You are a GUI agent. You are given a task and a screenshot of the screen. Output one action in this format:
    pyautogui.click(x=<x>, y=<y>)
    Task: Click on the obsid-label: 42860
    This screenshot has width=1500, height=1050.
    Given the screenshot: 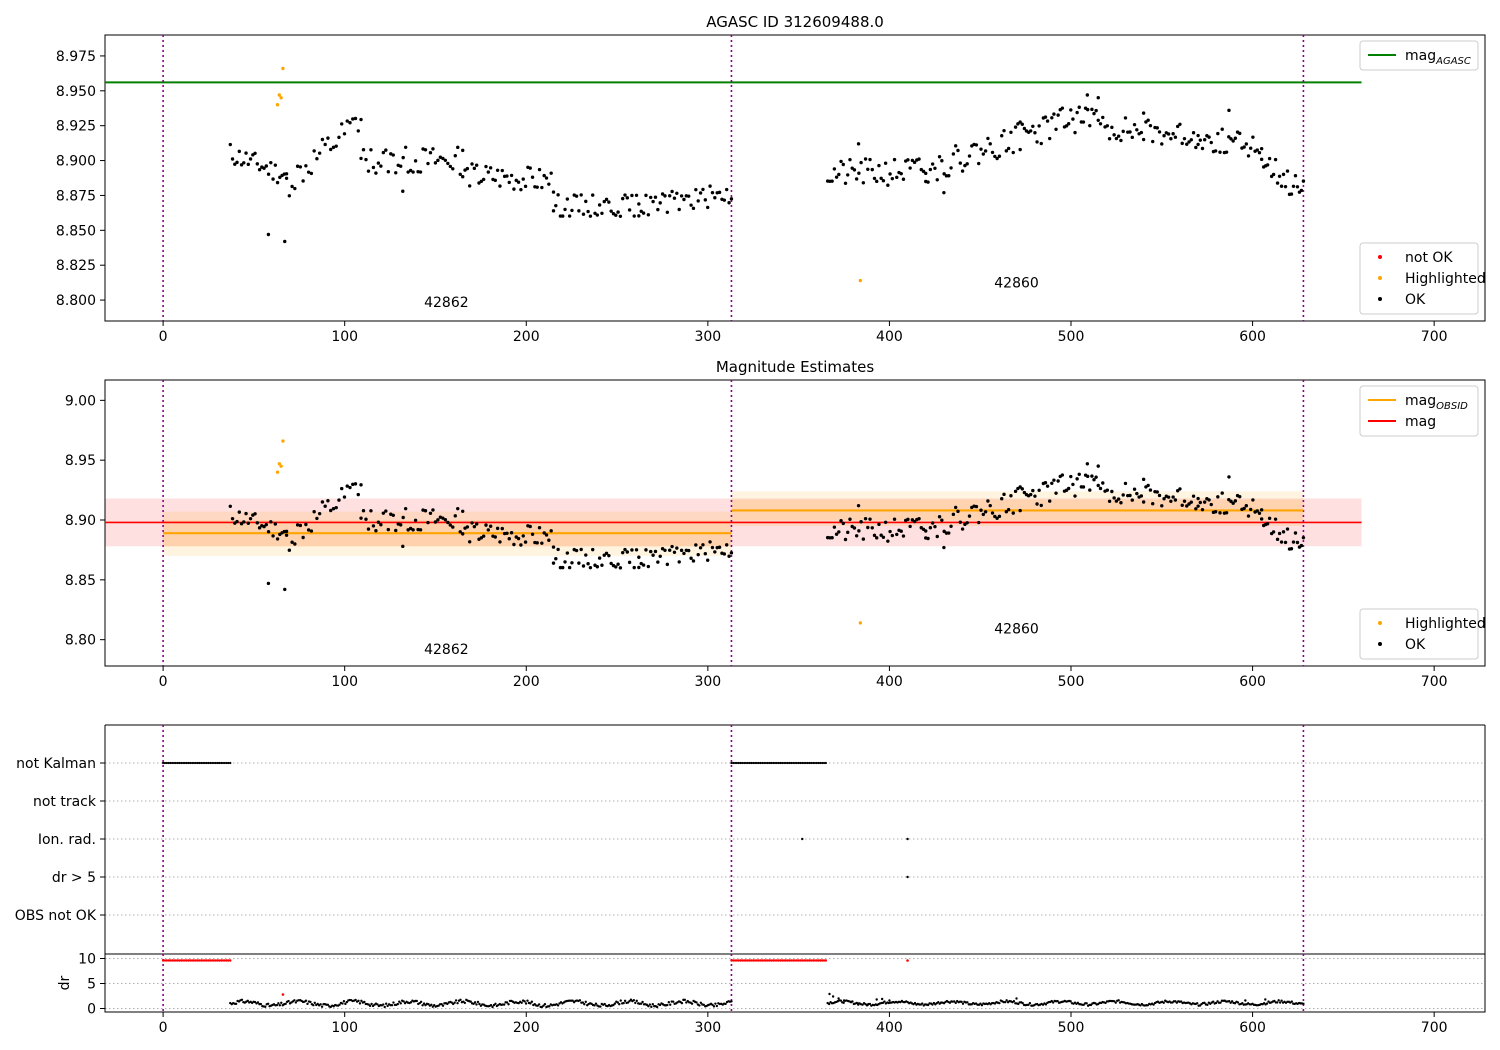 What is the action you would take?
    pyautogui.click(x=1016, y=284)
    